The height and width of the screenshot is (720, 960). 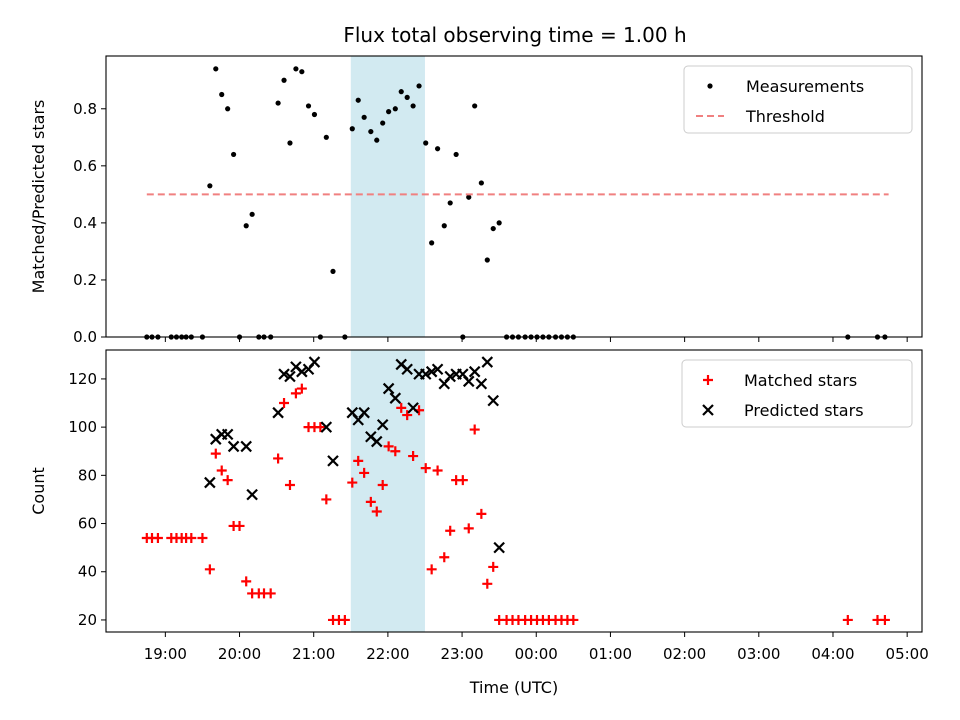 I want to click on x-tick-label: 23:00, so click(x=461, y=654).